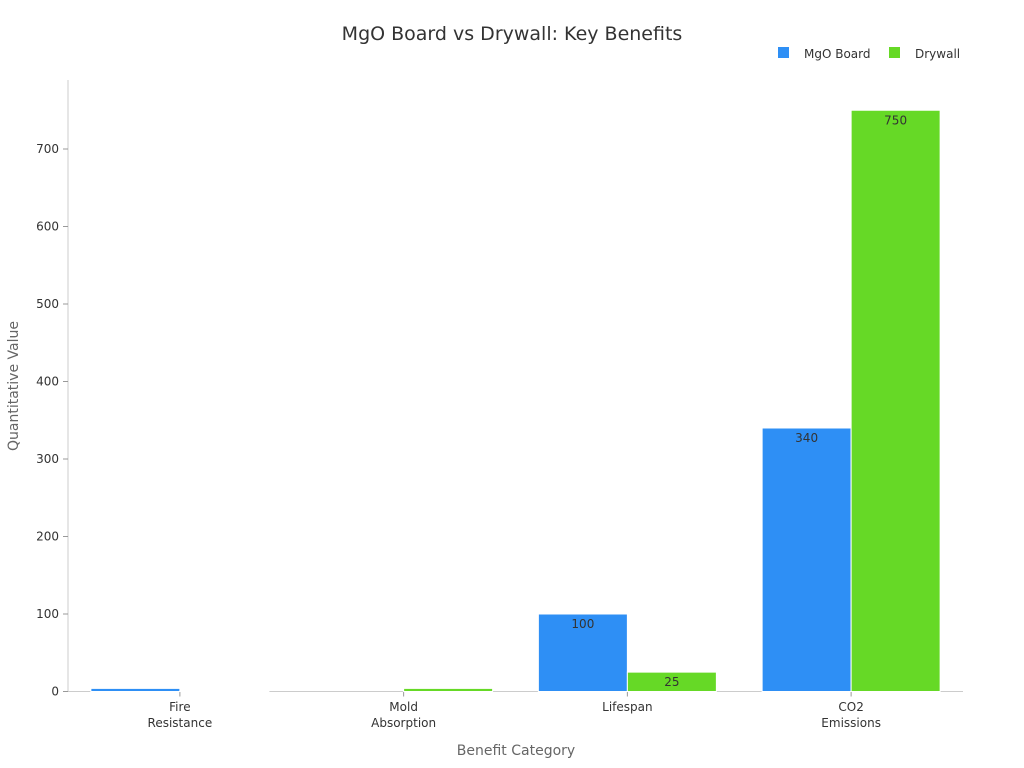 The height and width of the screenshot is (768, 1024). What do you see at coordinates (47, 459) in the screenshot?
I see `y-tick-label: 300` at bounding box center [47, 459].